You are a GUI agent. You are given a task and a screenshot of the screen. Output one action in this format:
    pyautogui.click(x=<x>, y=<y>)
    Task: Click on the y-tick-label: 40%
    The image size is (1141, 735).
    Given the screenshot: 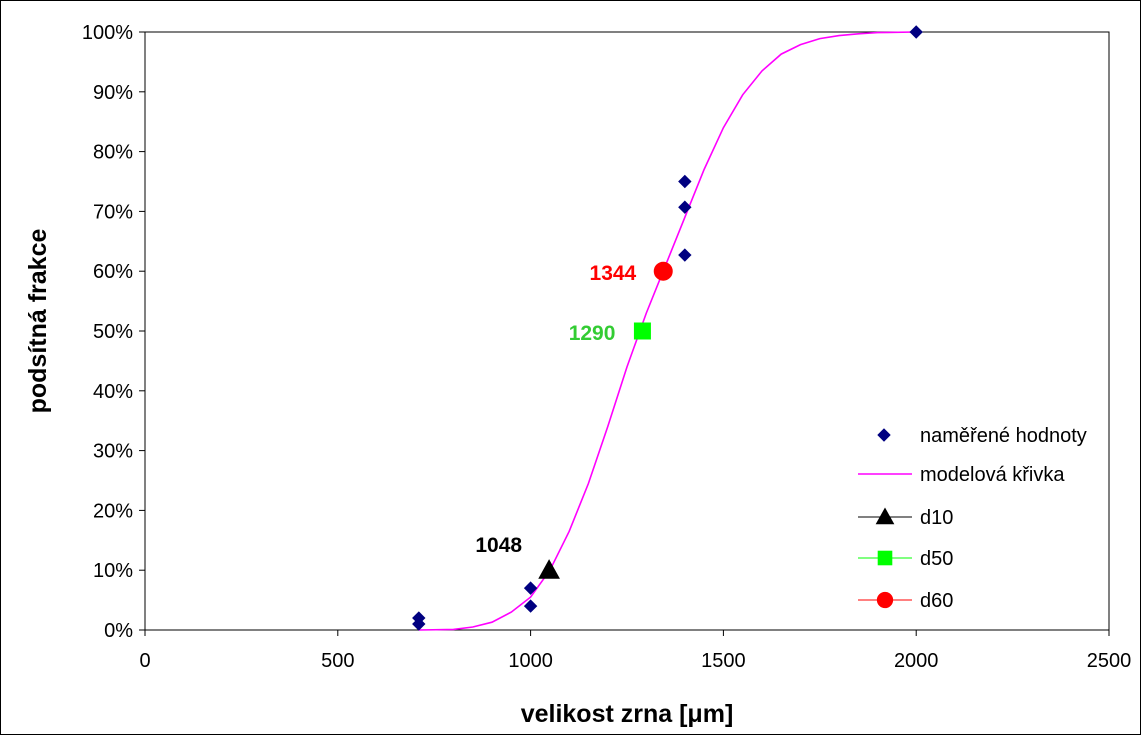 What is the action you would take?
    pyautogui.click(x=113, y=392)
    